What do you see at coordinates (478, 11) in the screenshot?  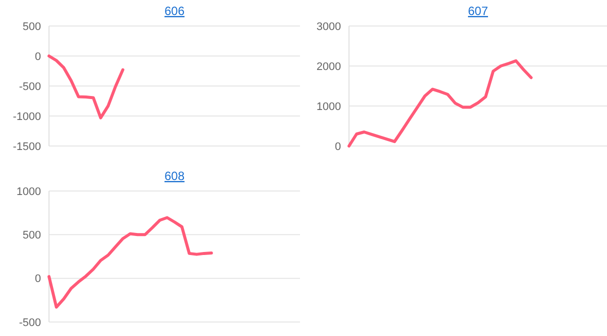 I see `chart-title: 607` at bounding box center [478, 11].